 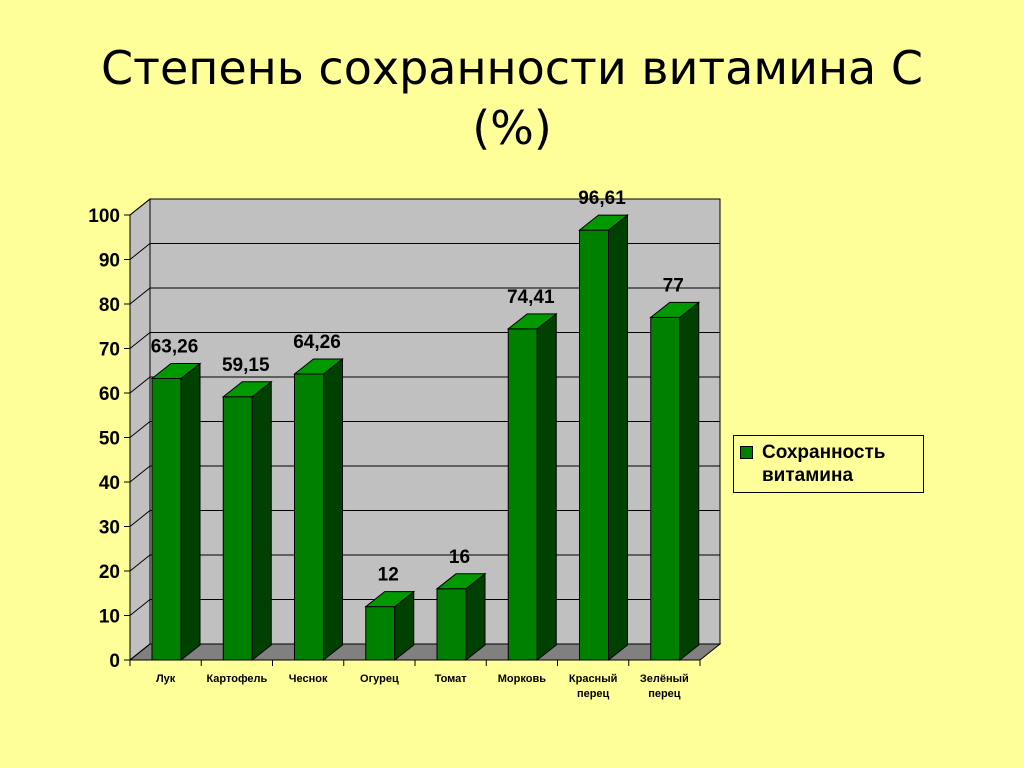 What do you see at coordinates (114, 661) in the screenshot?
I see `y-tick-label: 0` at bounding box center [114, 661].